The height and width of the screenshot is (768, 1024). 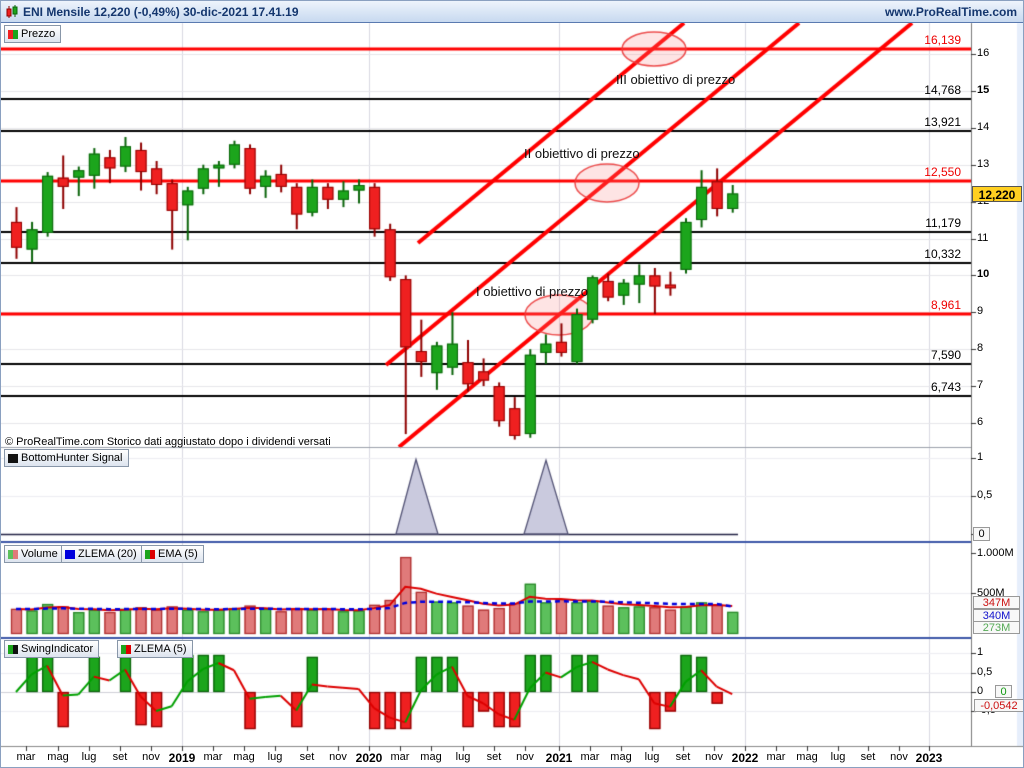 I want to click on price-axis-tick: 14, so click(x=983, y=126).